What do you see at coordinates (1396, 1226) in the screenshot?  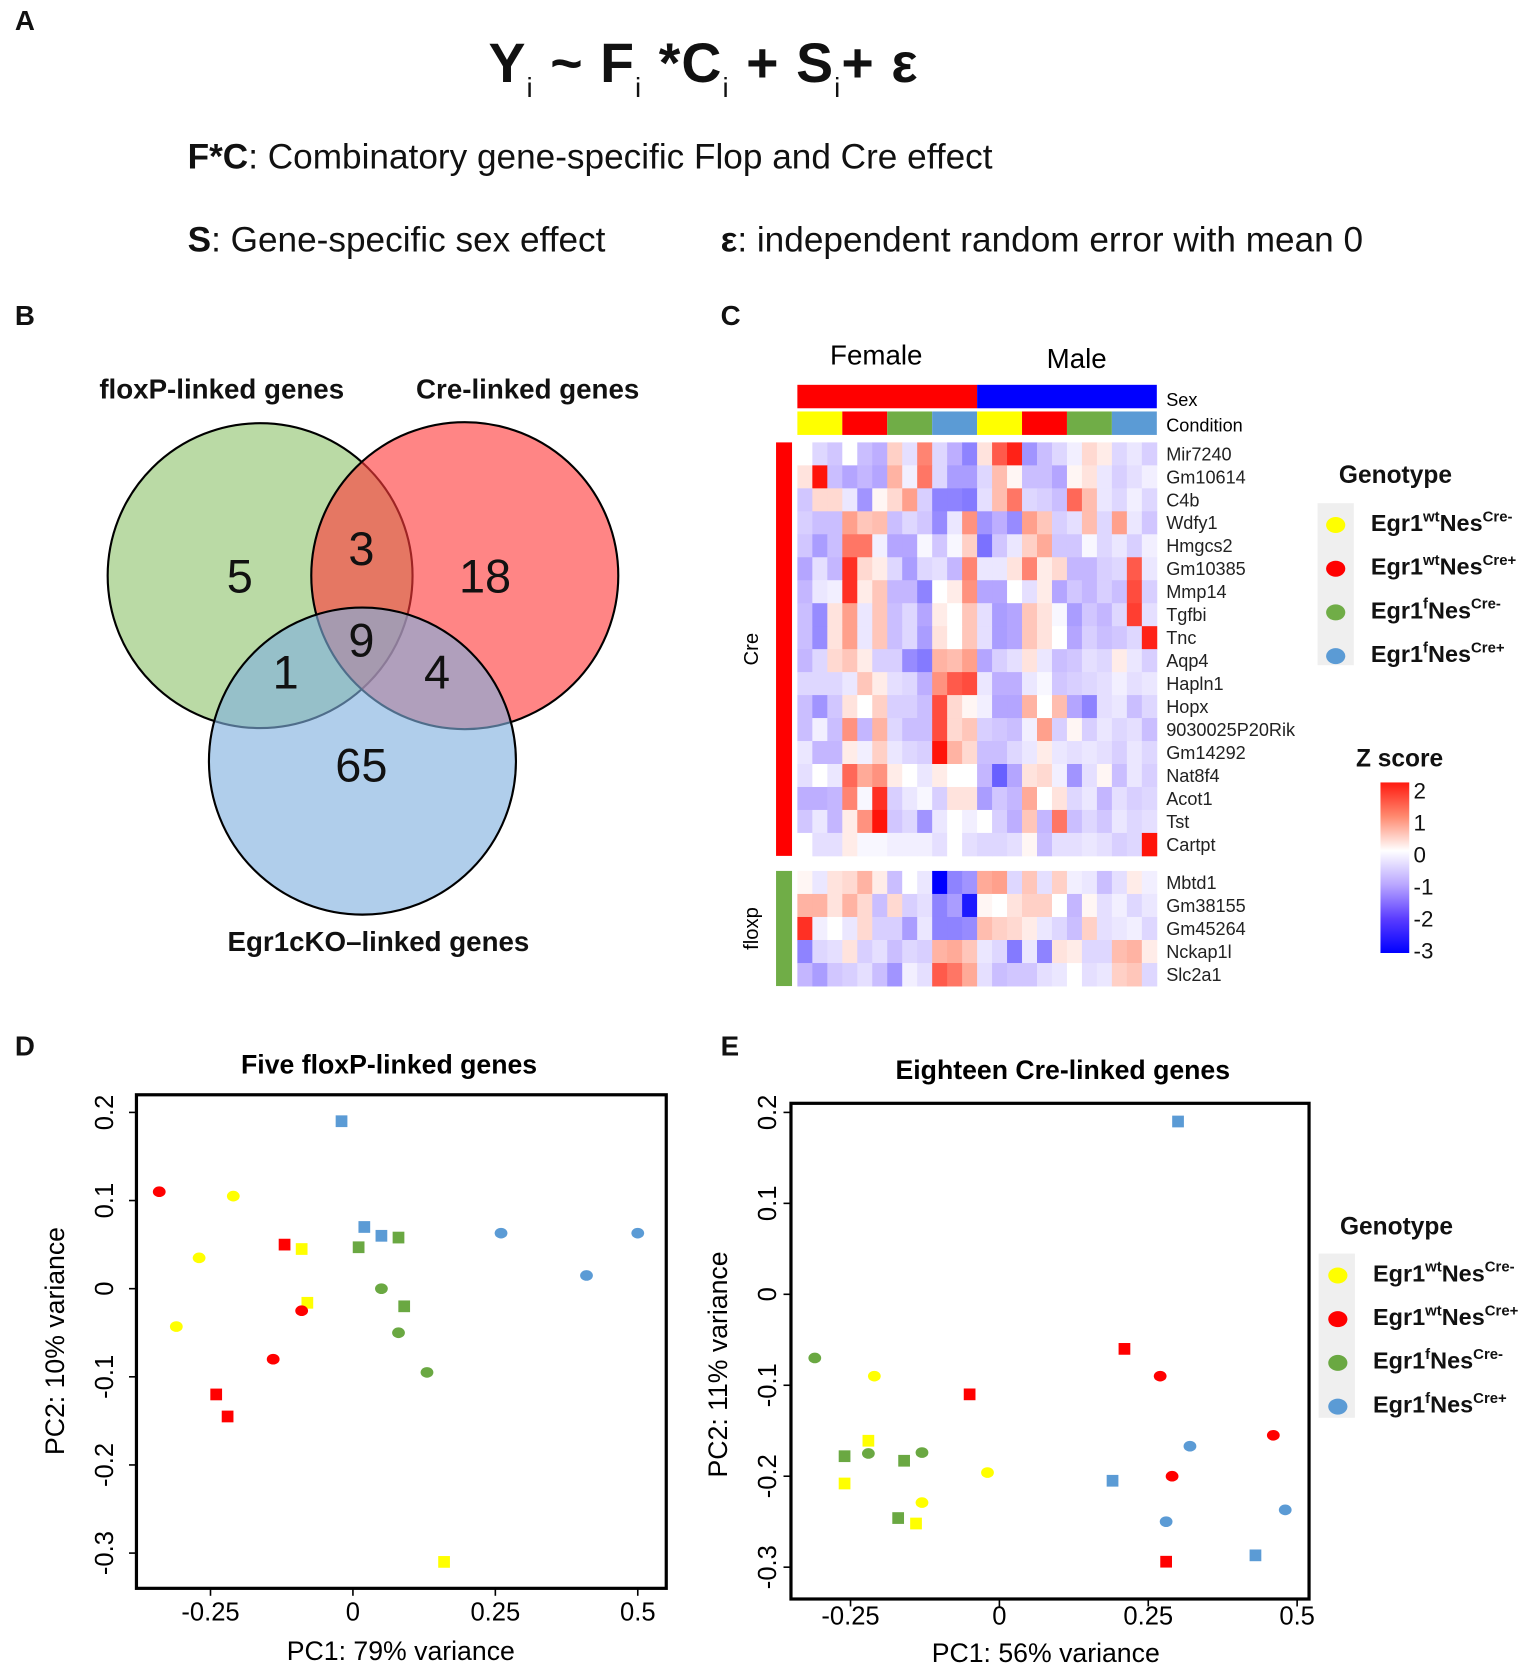 I see `genotype-legend-title-e: Genotype` at bounding box center [1396, 1226].